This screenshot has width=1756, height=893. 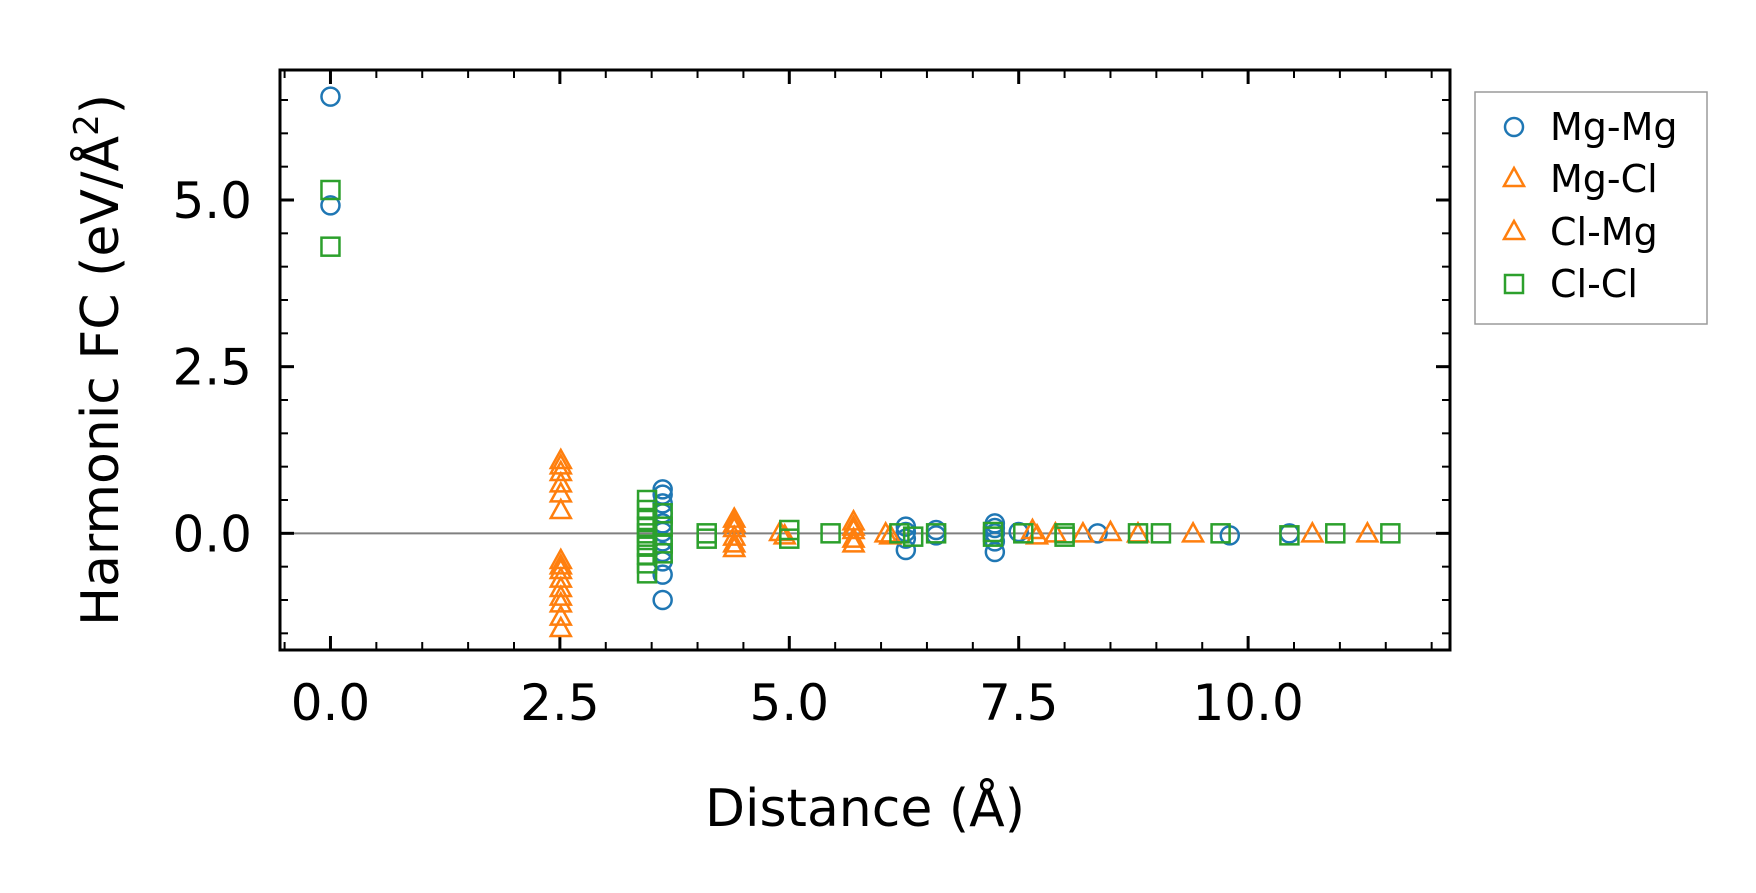 What do you see at coordinates (1019, 703) in the screenshot?
I see `x-tick-label: 7.5` at bounding box center [1019, 703].